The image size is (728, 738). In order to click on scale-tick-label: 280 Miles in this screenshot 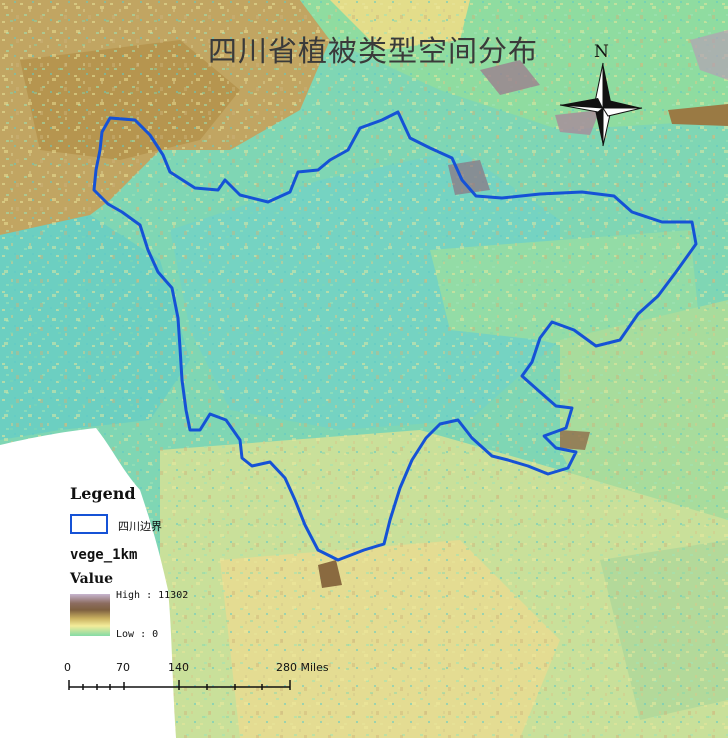, I will do `click(302, 667)`.